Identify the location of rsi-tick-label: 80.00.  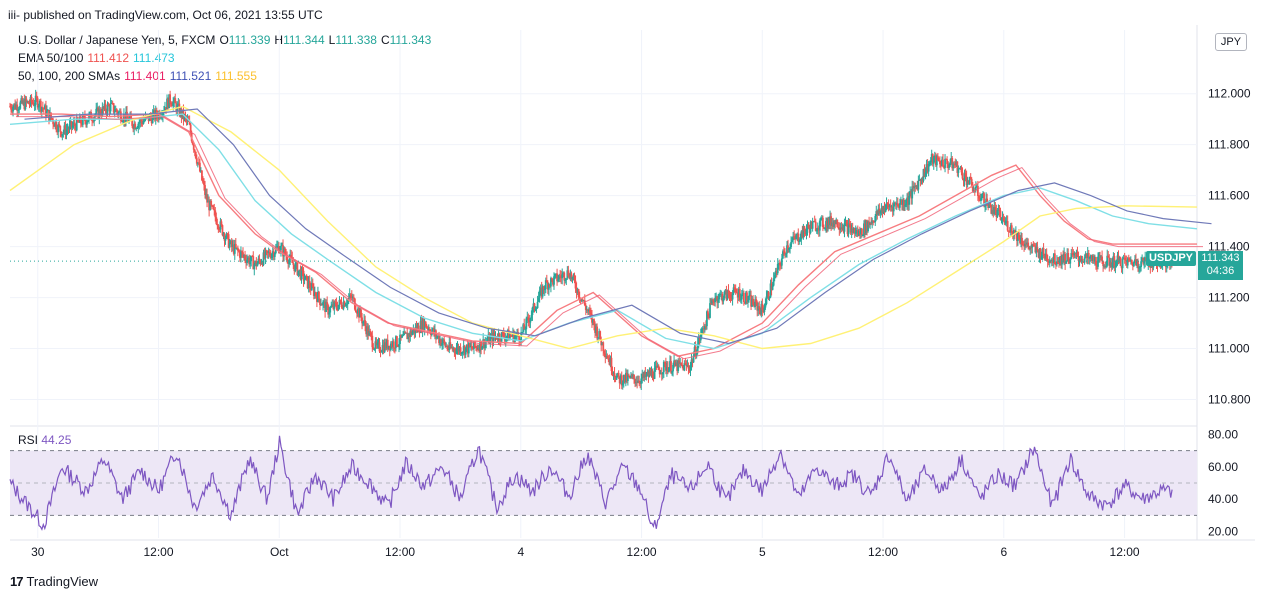
(1223, 434).